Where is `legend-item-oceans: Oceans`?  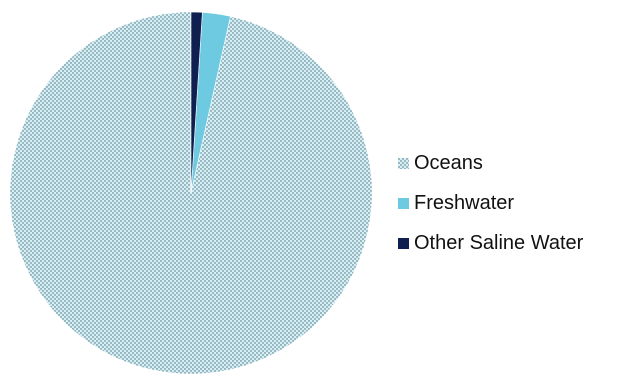 legend-item-oceans: Oceans is located at coordinates (510, 163).